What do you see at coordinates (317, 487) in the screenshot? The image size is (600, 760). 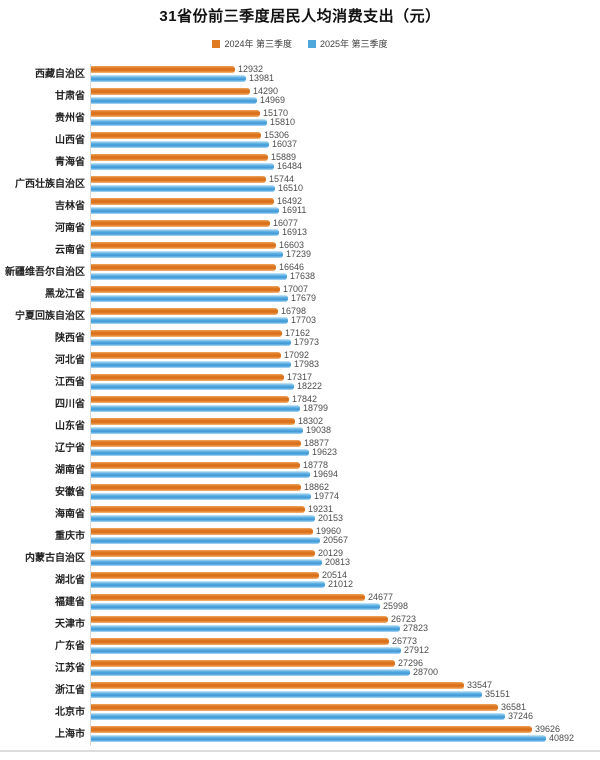 I see `value-label: 18862` at bounding box center [317, 487].